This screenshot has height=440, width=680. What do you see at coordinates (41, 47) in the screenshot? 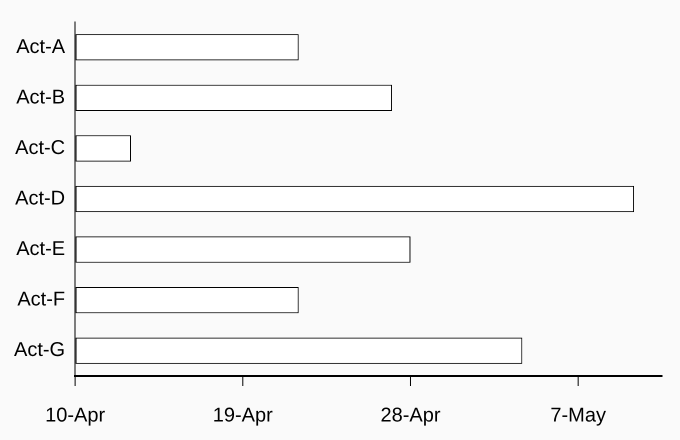
I see `y-tick-label: Act-A` at bounding box center [41, 47].